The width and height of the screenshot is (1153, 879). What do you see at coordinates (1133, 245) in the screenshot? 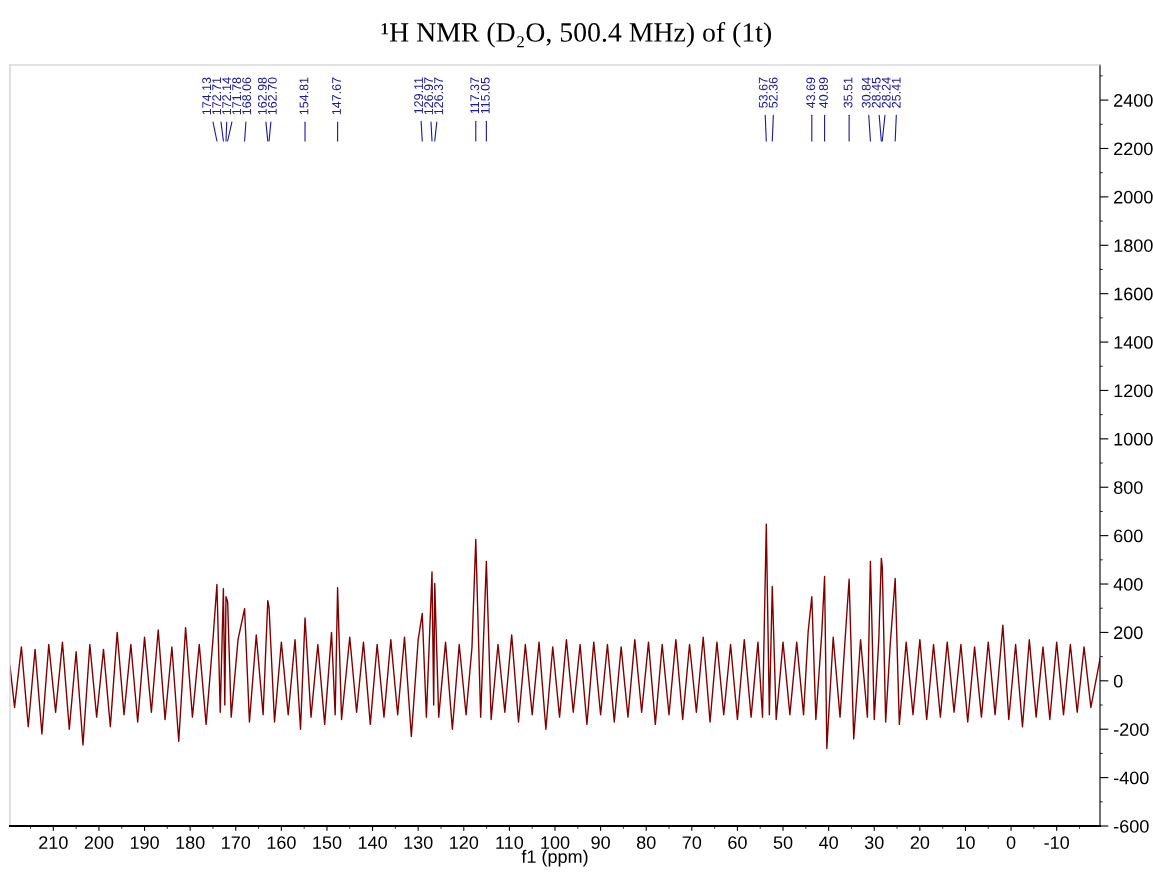
I see `y-tick-label: 1800` at bounding box center [1133, 245].